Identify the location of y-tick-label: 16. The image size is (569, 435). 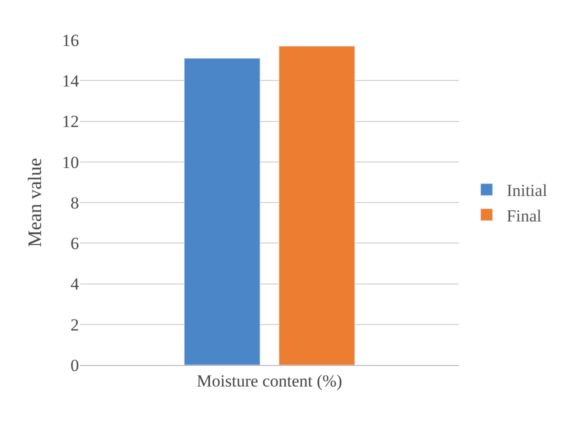
(70, 40).